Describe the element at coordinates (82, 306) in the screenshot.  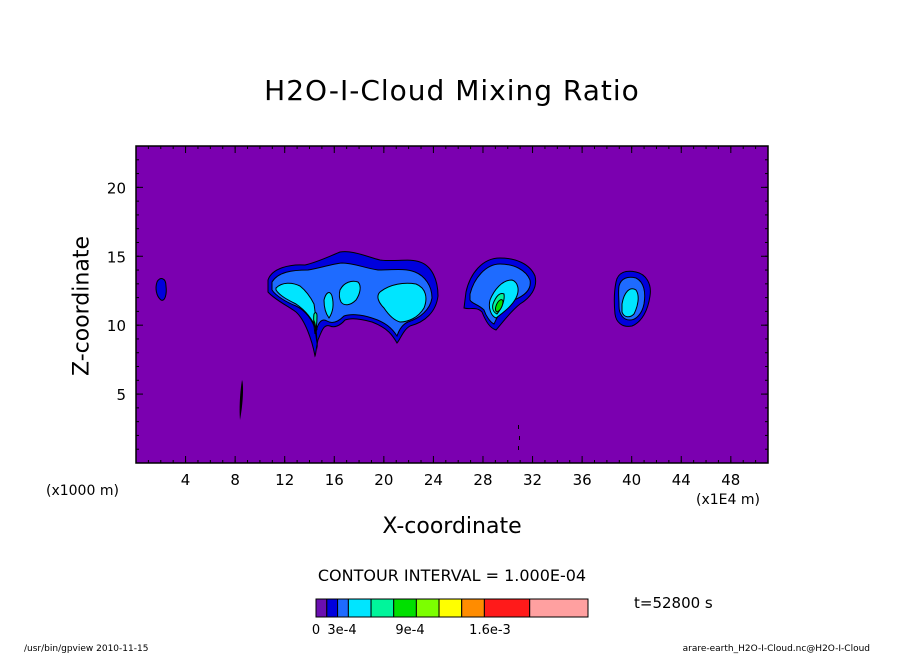
I see `y-axis-label: Z-coordinate` at that location.